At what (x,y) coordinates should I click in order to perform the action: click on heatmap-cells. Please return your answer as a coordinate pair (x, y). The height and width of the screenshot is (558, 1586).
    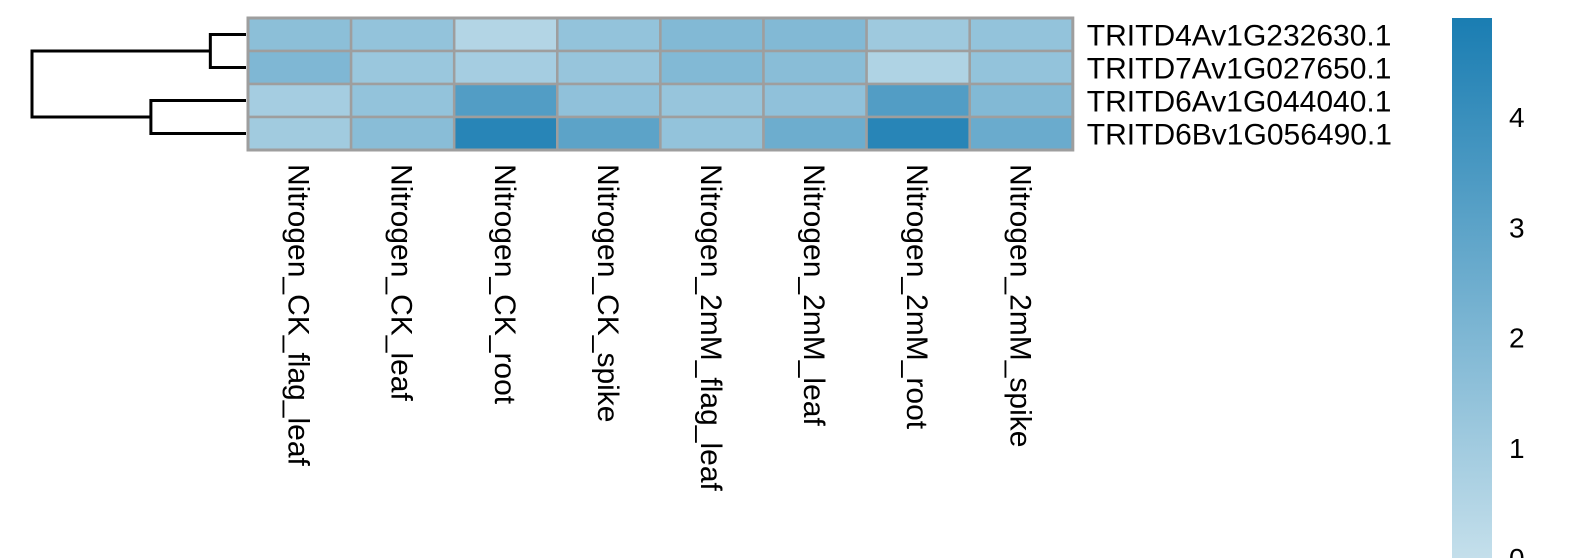
    Looking at the image, I should click on (660, 84).